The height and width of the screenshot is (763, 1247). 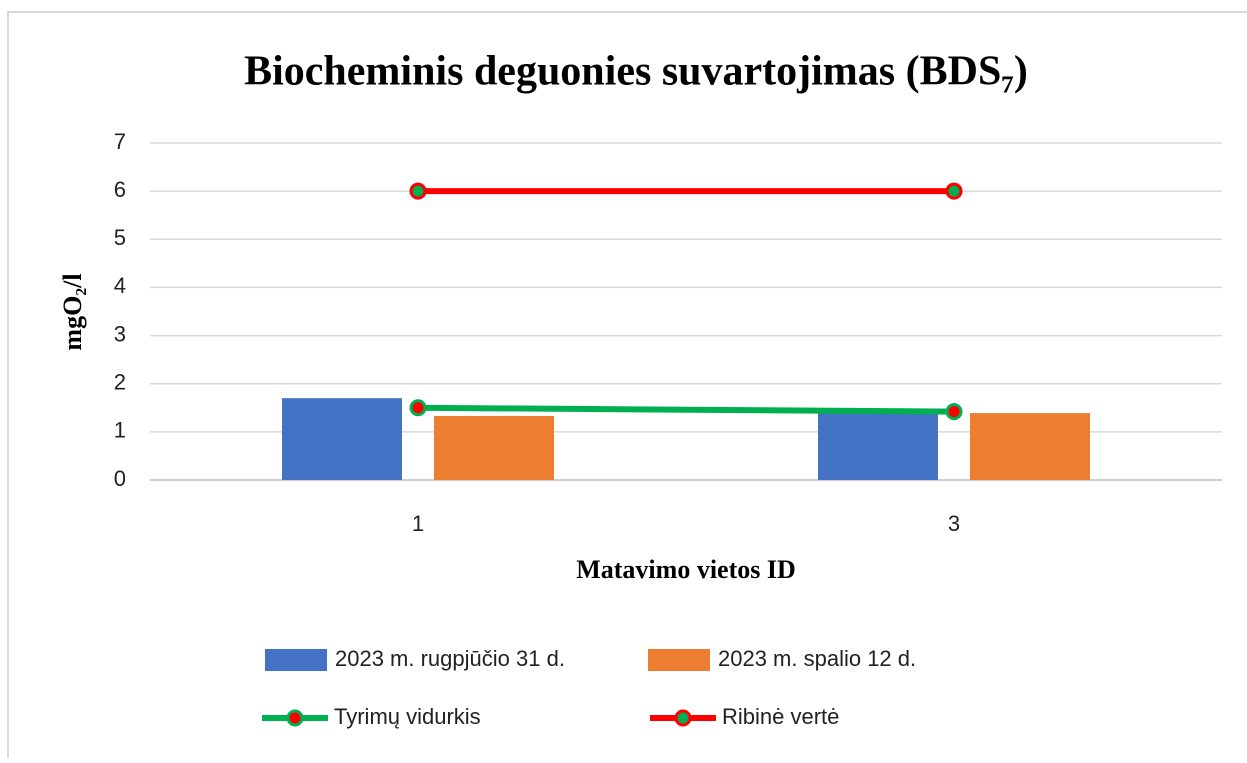 I want to click on y-tick-label: 1, so click(x=120, y=430).